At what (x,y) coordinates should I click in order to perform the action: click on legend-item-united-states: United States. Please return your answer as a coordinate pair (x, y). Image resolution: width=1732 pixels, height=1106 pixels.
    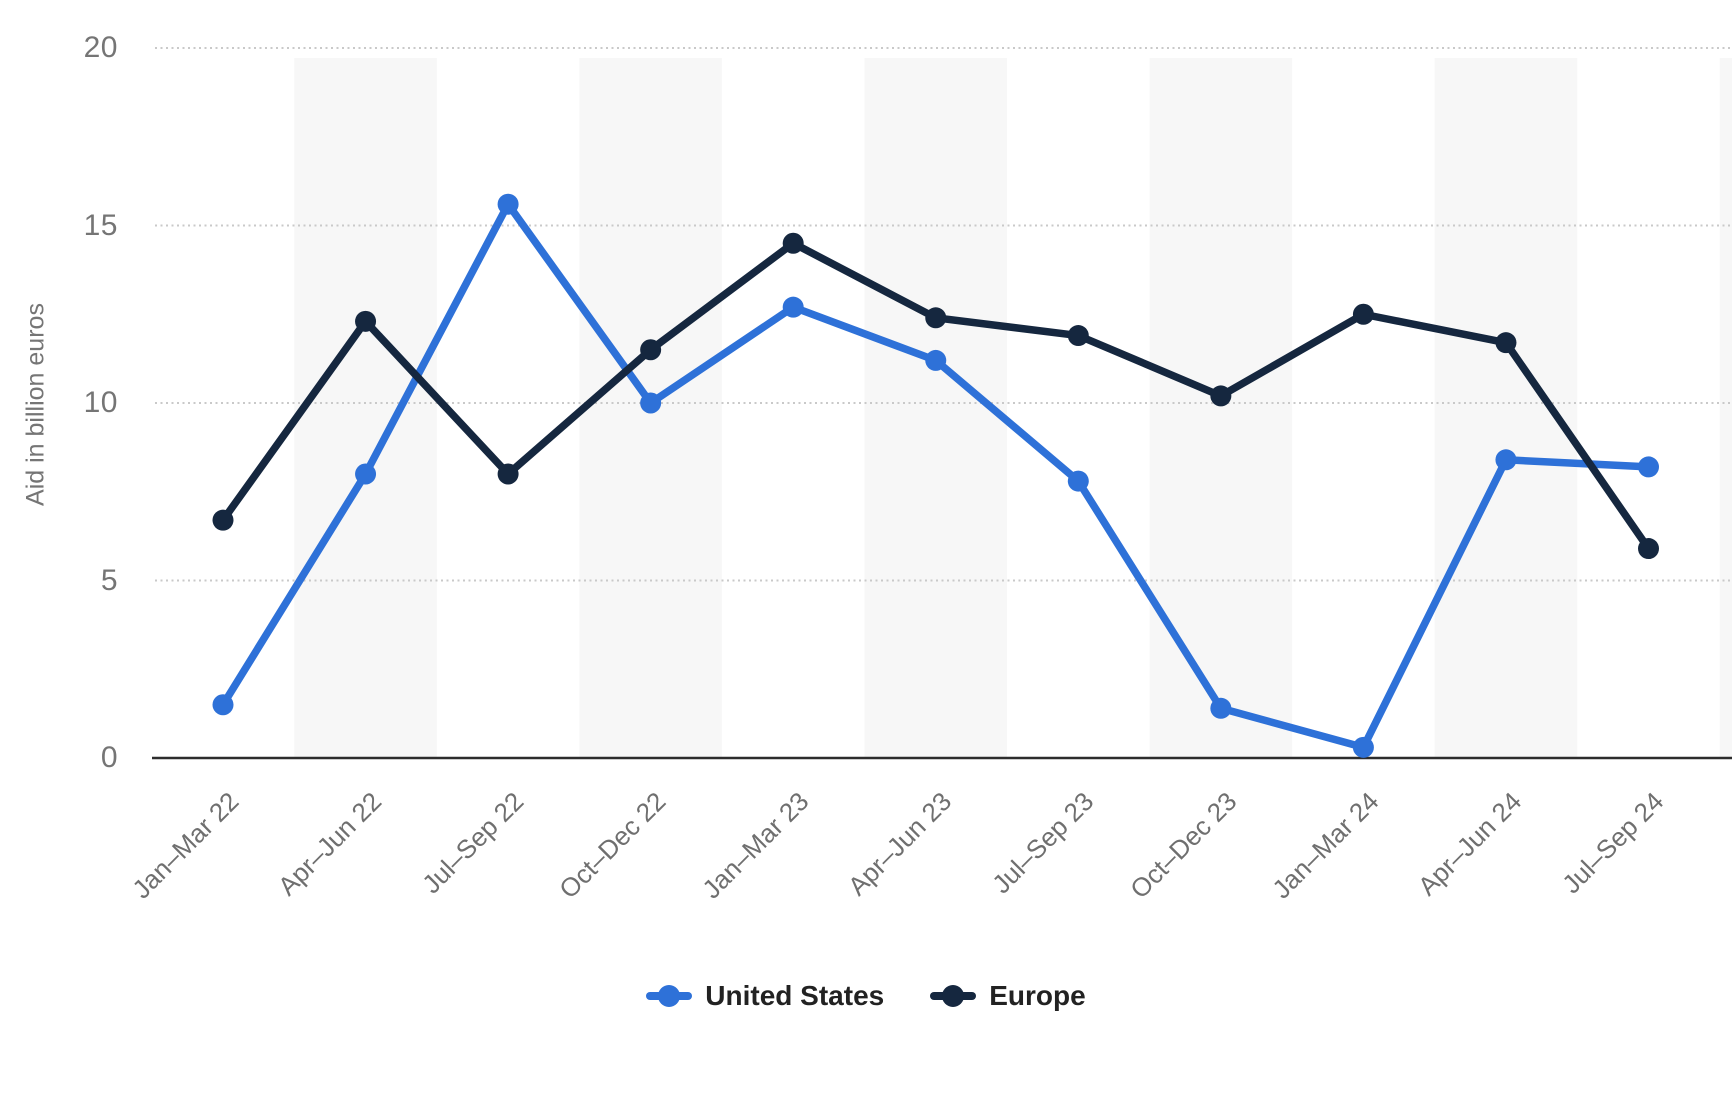
    Looking at the image, I should click on (765, 996).